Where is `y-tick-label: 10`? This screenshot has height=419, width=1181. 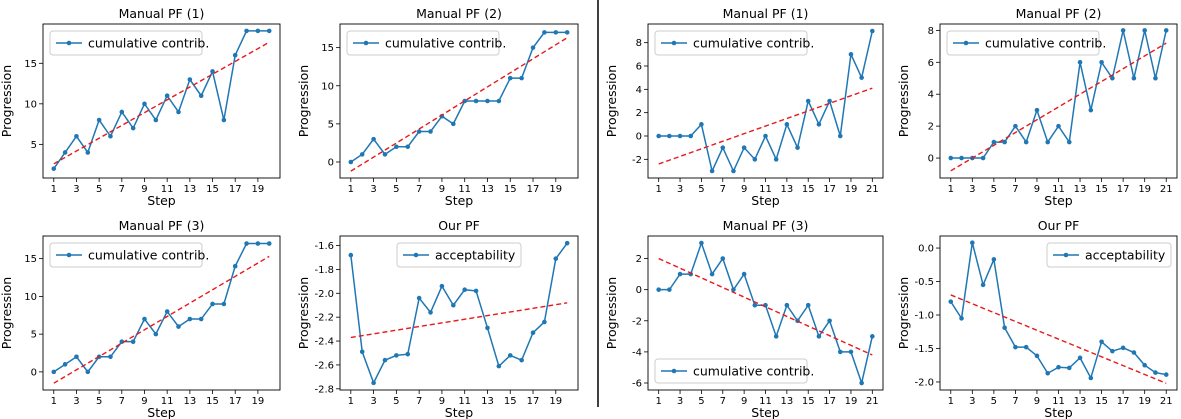 y-tick-label: 10 is located at coordinates (30, 297).